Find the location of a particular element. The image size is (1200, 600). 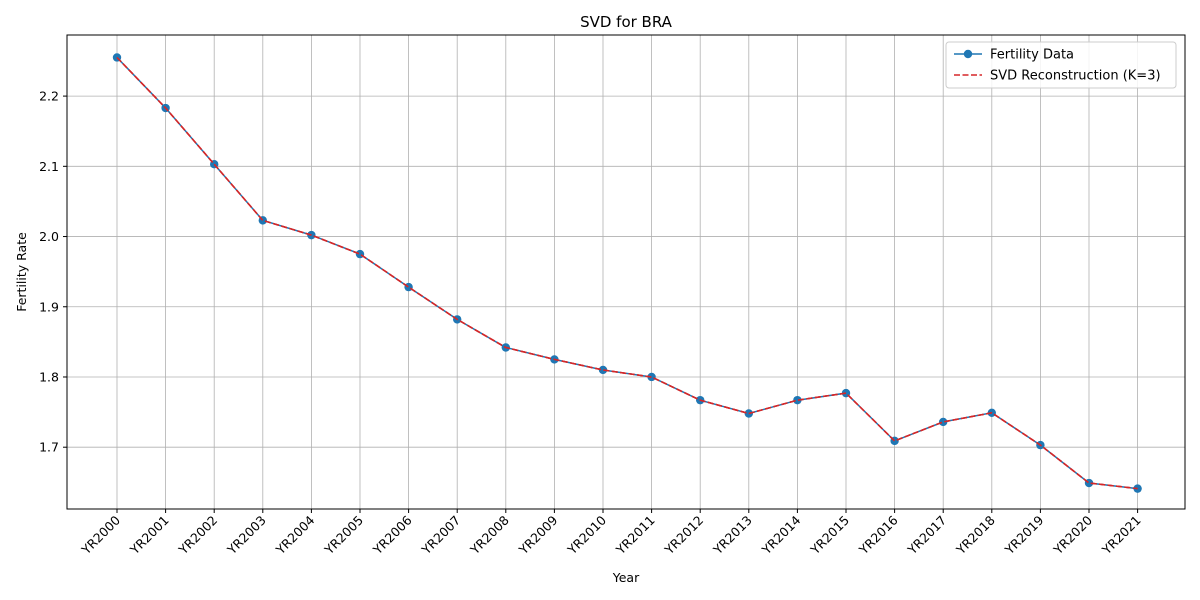

x-axis-title: Year is located at coordinates (626, 577).